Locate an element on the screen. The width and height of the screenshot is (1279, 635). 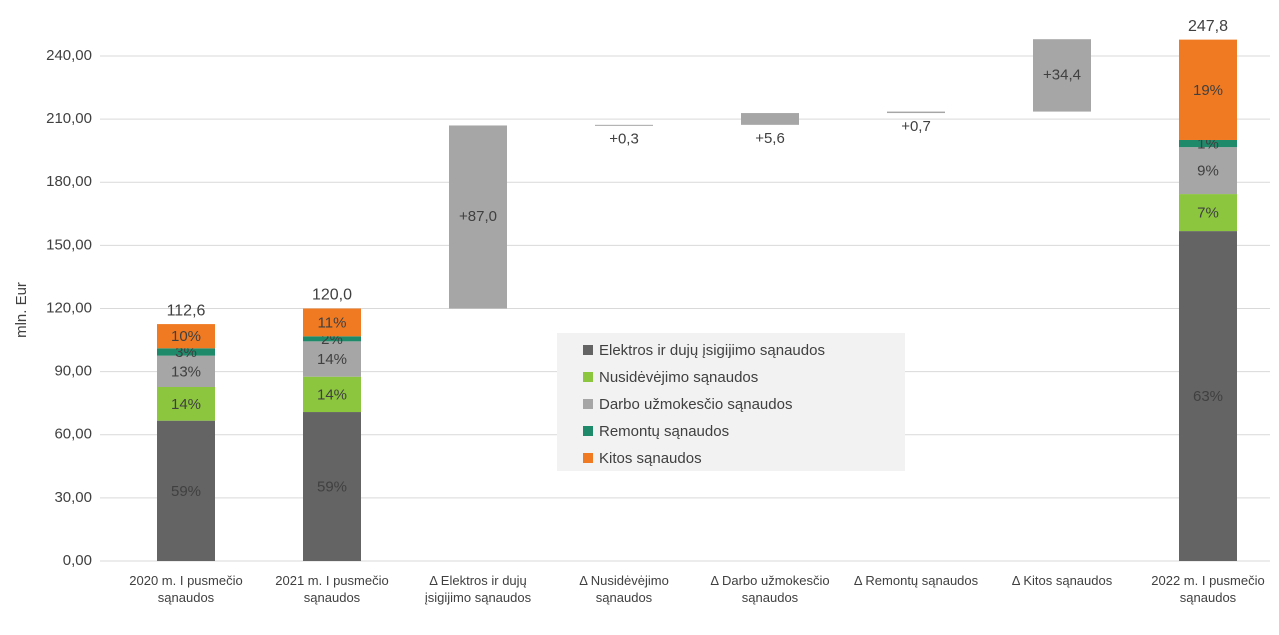
share-label: 7% is located at coordinates (1208, 213).